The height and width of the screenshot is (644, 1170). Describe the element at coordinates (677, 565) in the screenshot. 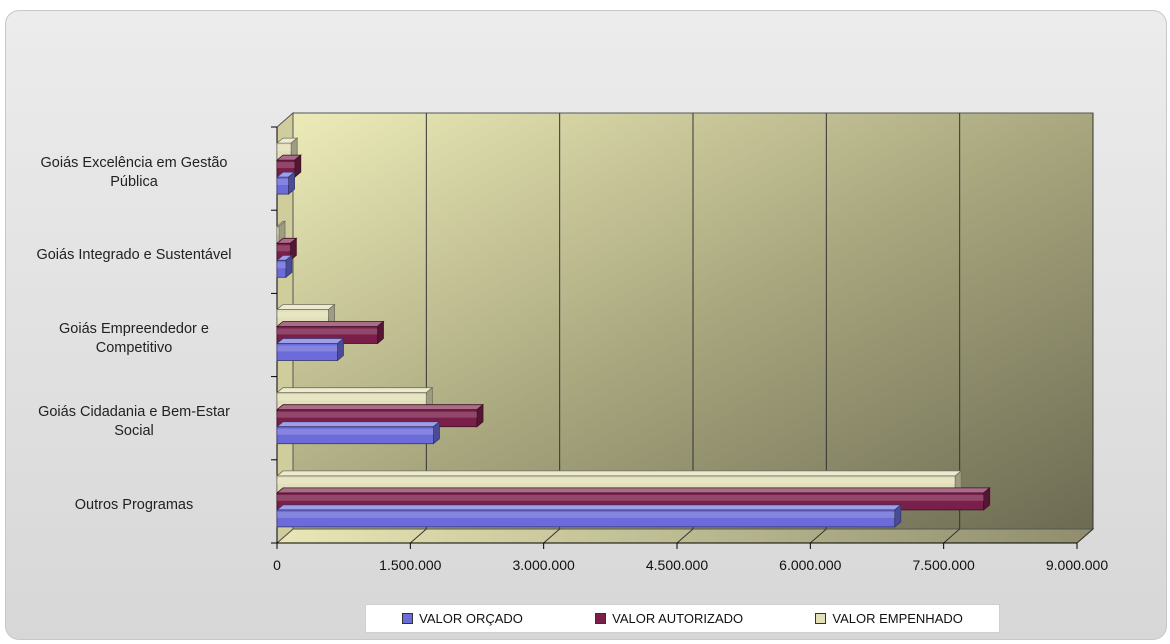

I see `x-tick-label: 4.500.000` at that location.